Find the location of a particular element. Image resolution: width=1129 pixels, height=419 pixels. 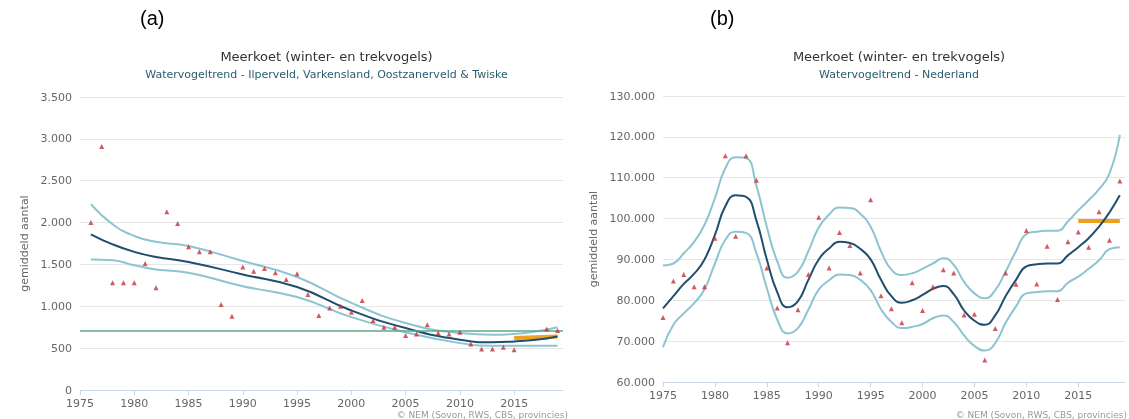

chart-subtitle: Watervogeltrend - Ilperveld, Varkensland, Oostzanerveld & Twiske is located at coordinates (326, 74).